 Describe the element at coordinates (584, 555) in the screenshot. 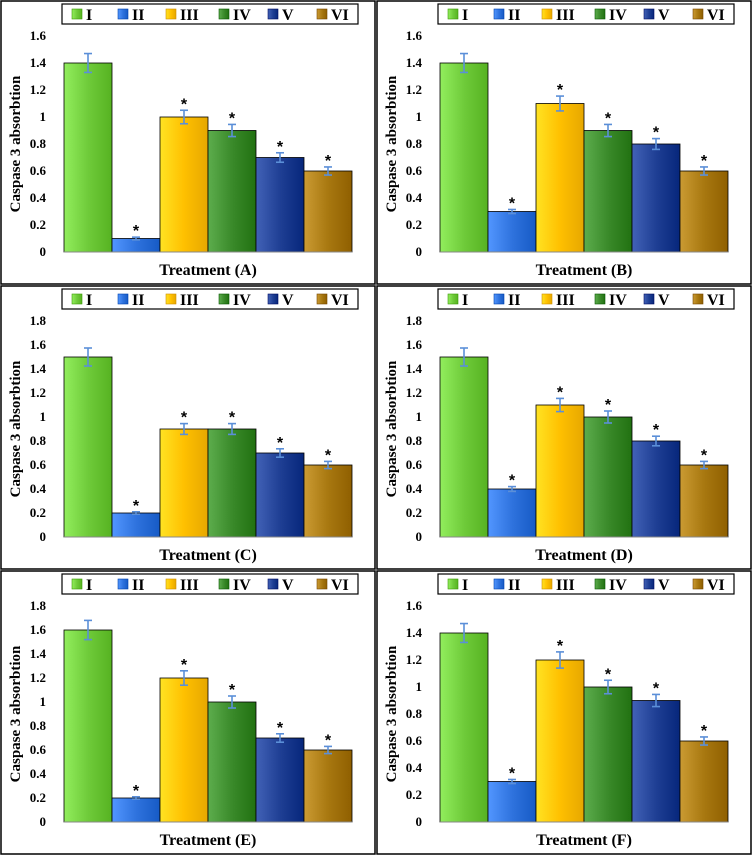

I see `x-axis-label: Treatment (D)` at that location.